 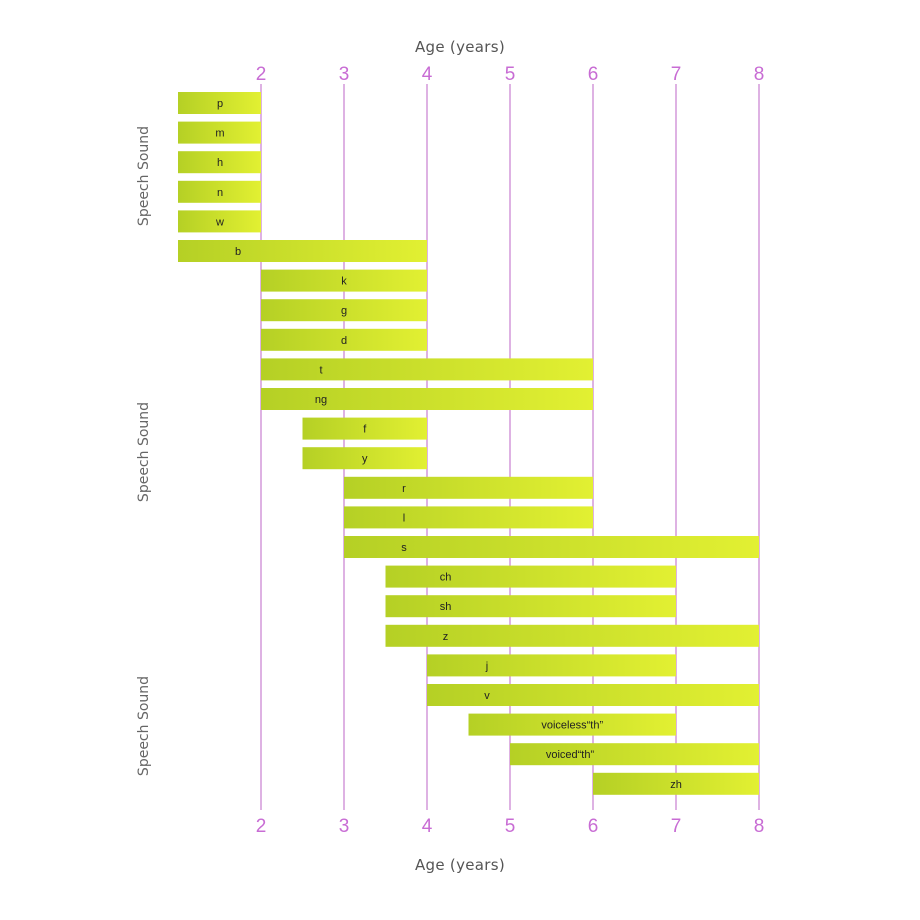 What do you see at coordinates (487, 696) in the screenshot?
I see `bar-label: v` at bounding box center [487, 696].